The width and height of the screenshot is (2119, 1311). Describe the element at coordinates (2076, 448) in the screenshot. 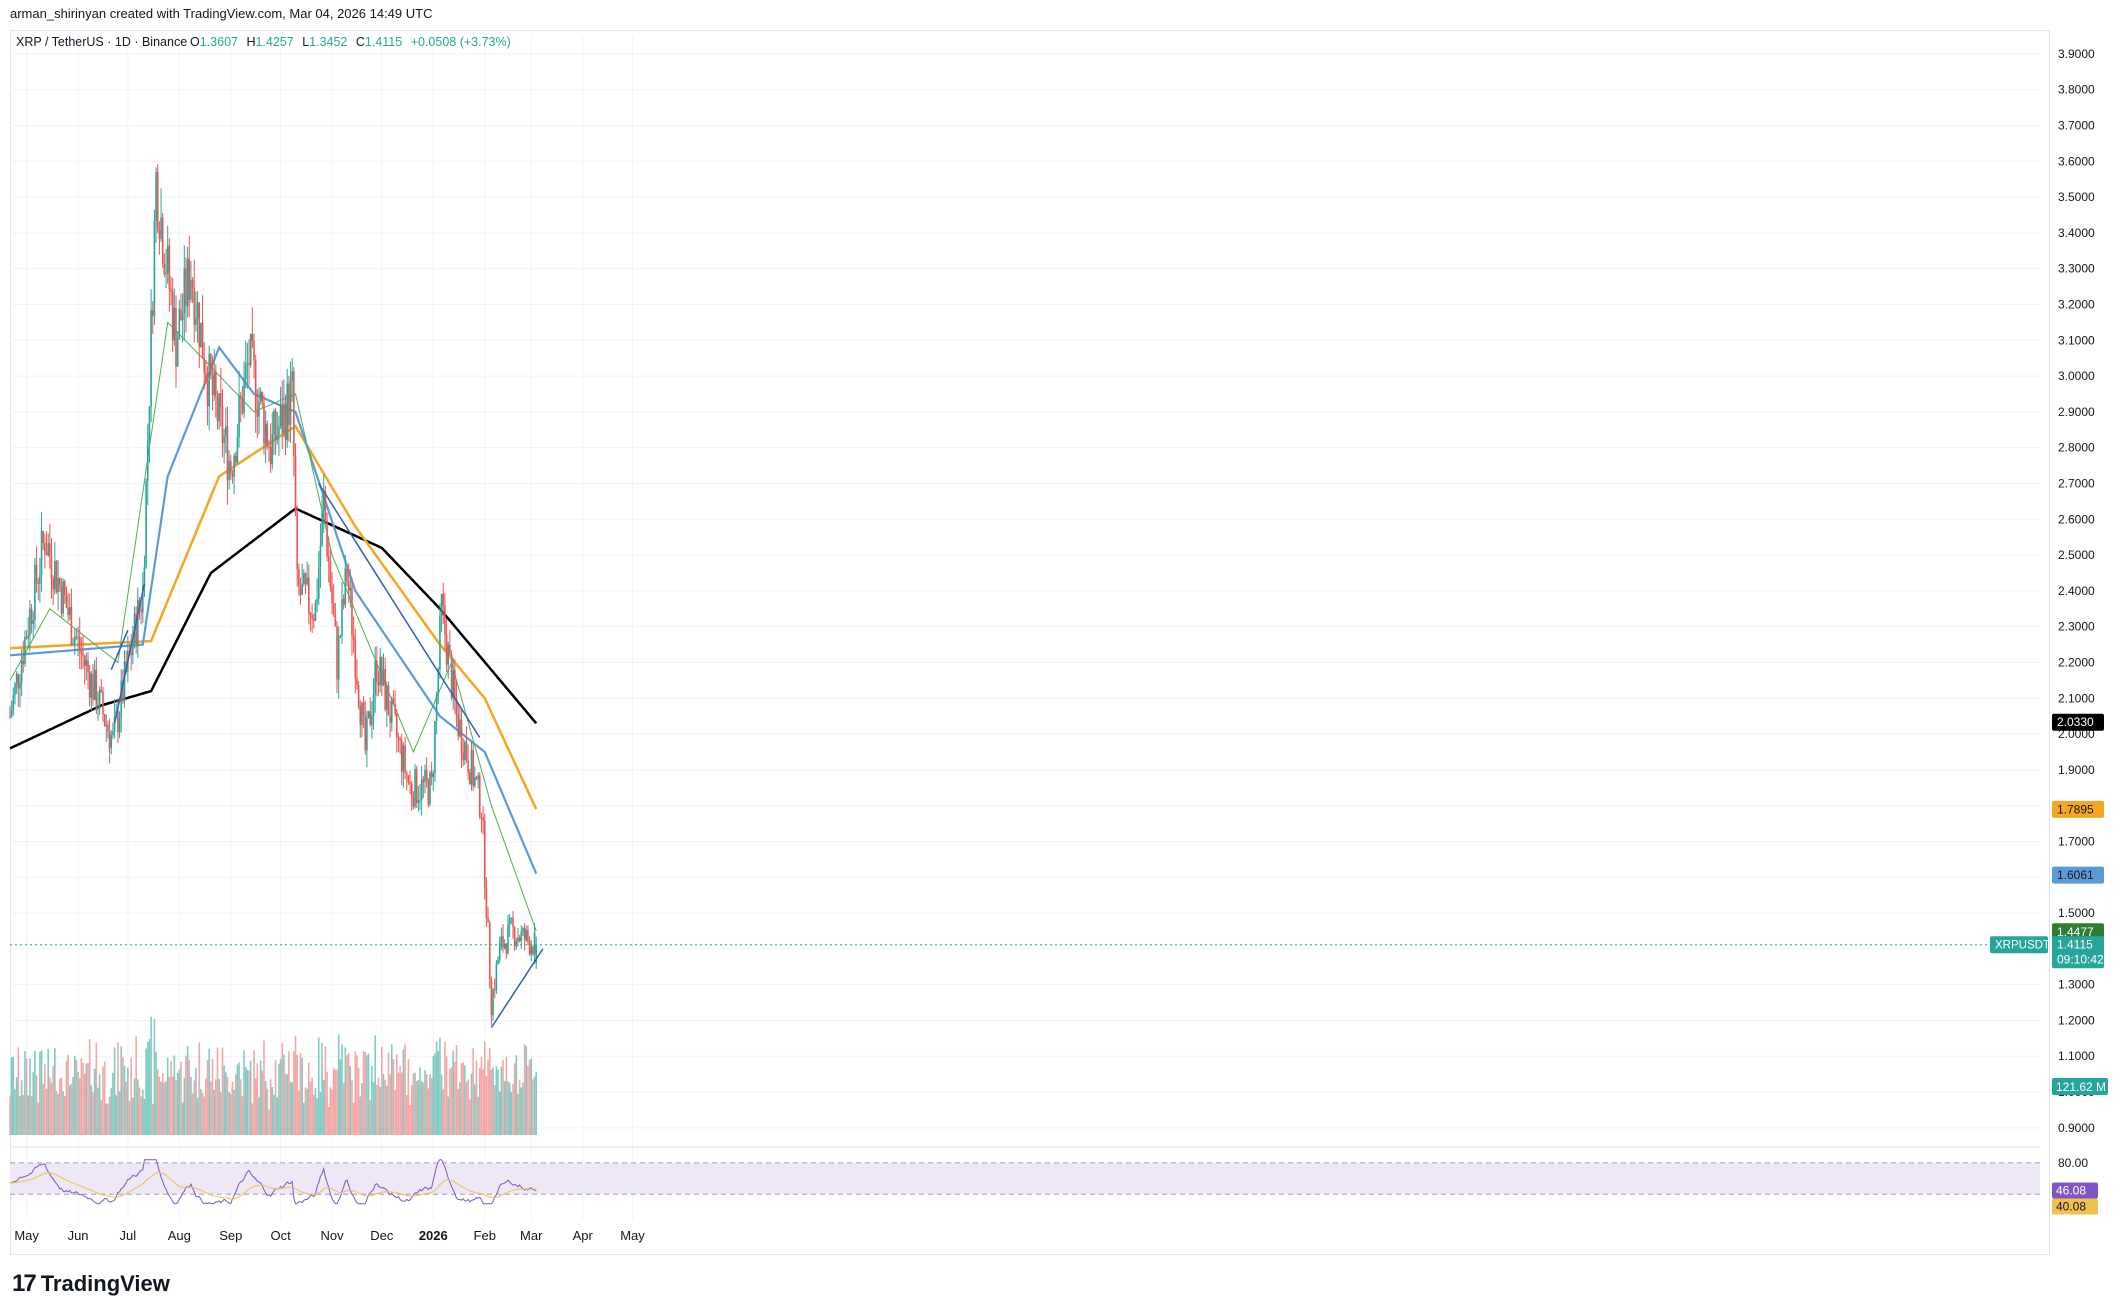

I see `y-tick-label: 2.8000` at that location.